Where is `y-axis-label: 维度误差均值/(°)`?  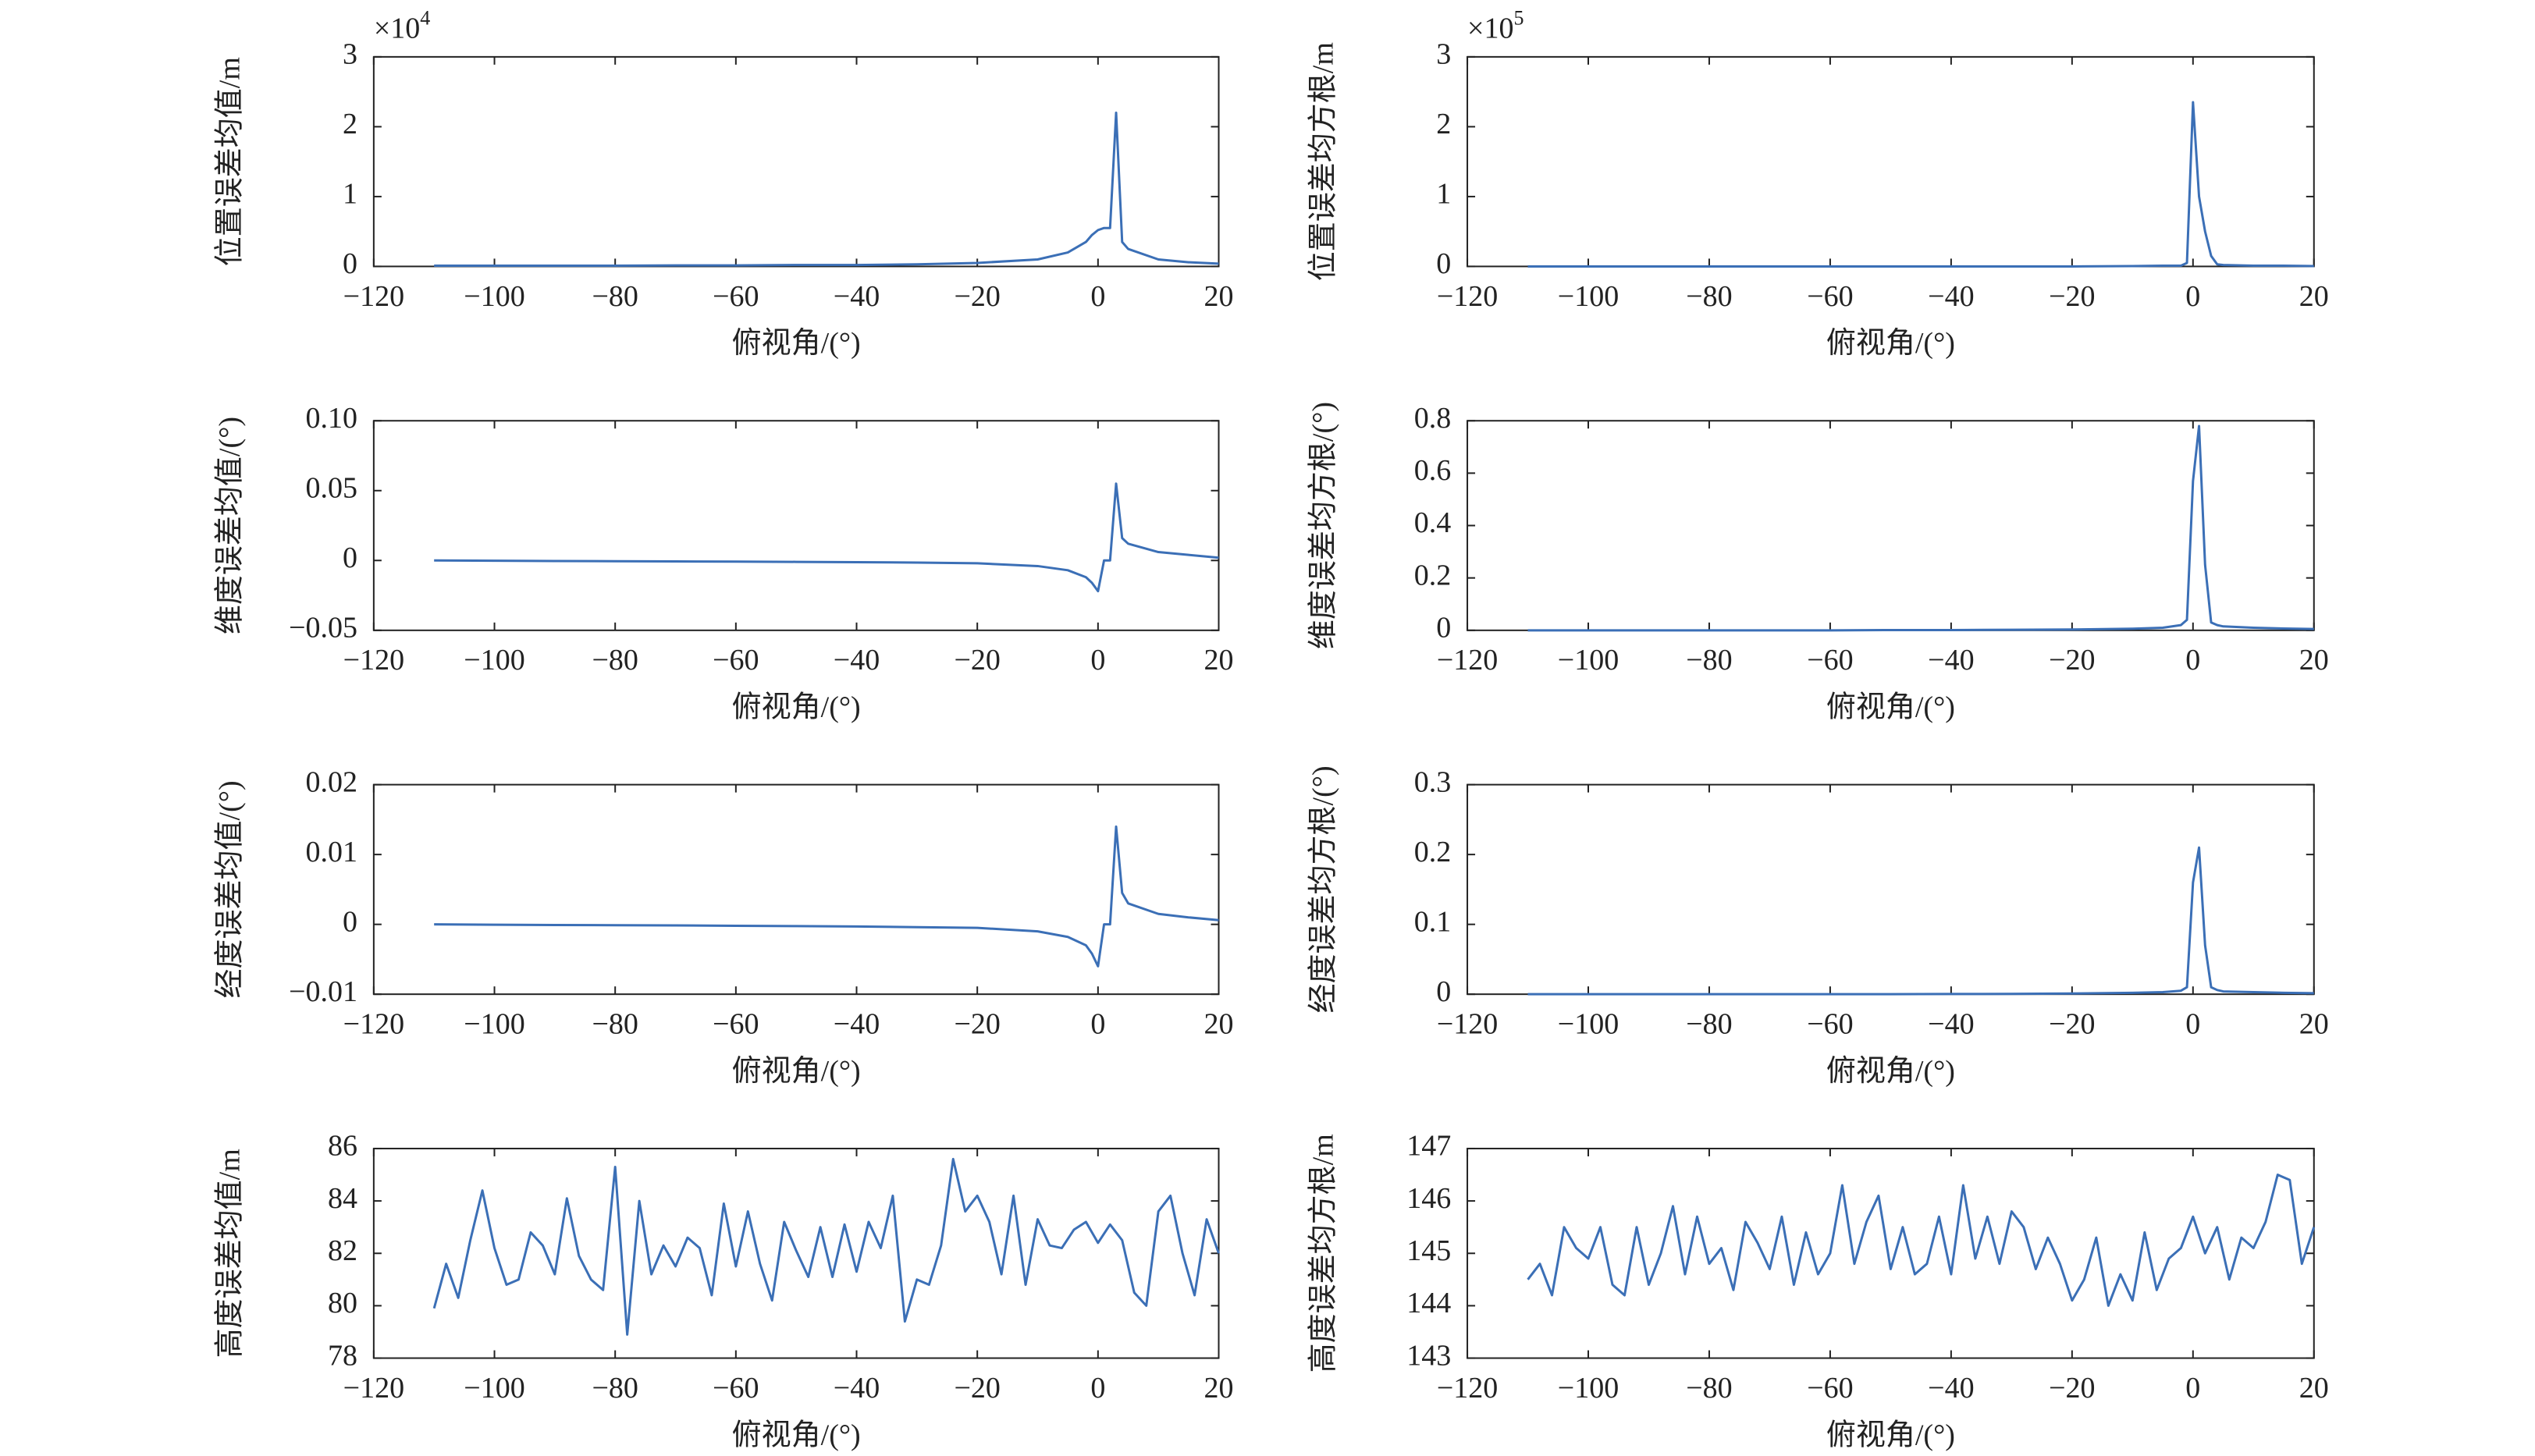 y-axis-label: 维度误差均值/(°) is located at coordinates (230, 526).